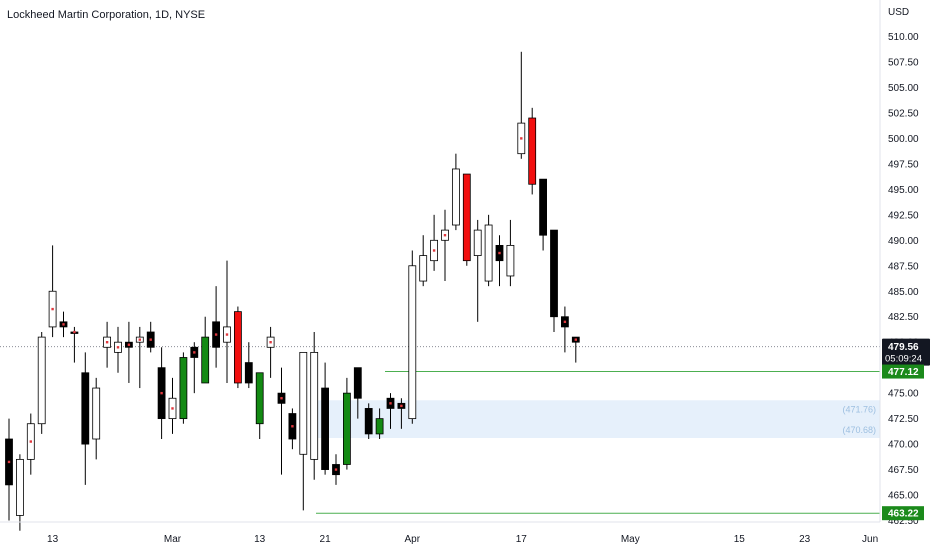 This screenshot has height=550, width=932. I want to click on y-tick-label: 475.00, so click(903, 394).